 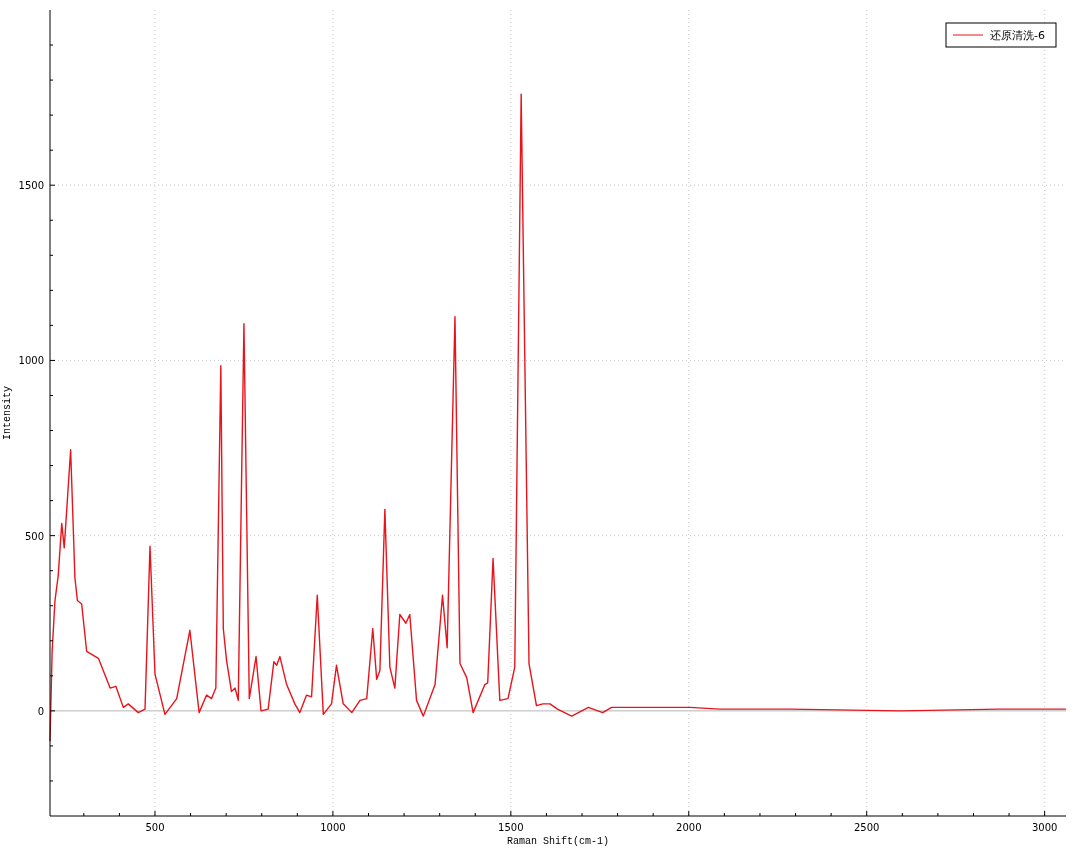 What do you see at coordinates (511, 827) in the screenshot?
I see `x-tick-label: 1500` at bounding box center [511, 827].